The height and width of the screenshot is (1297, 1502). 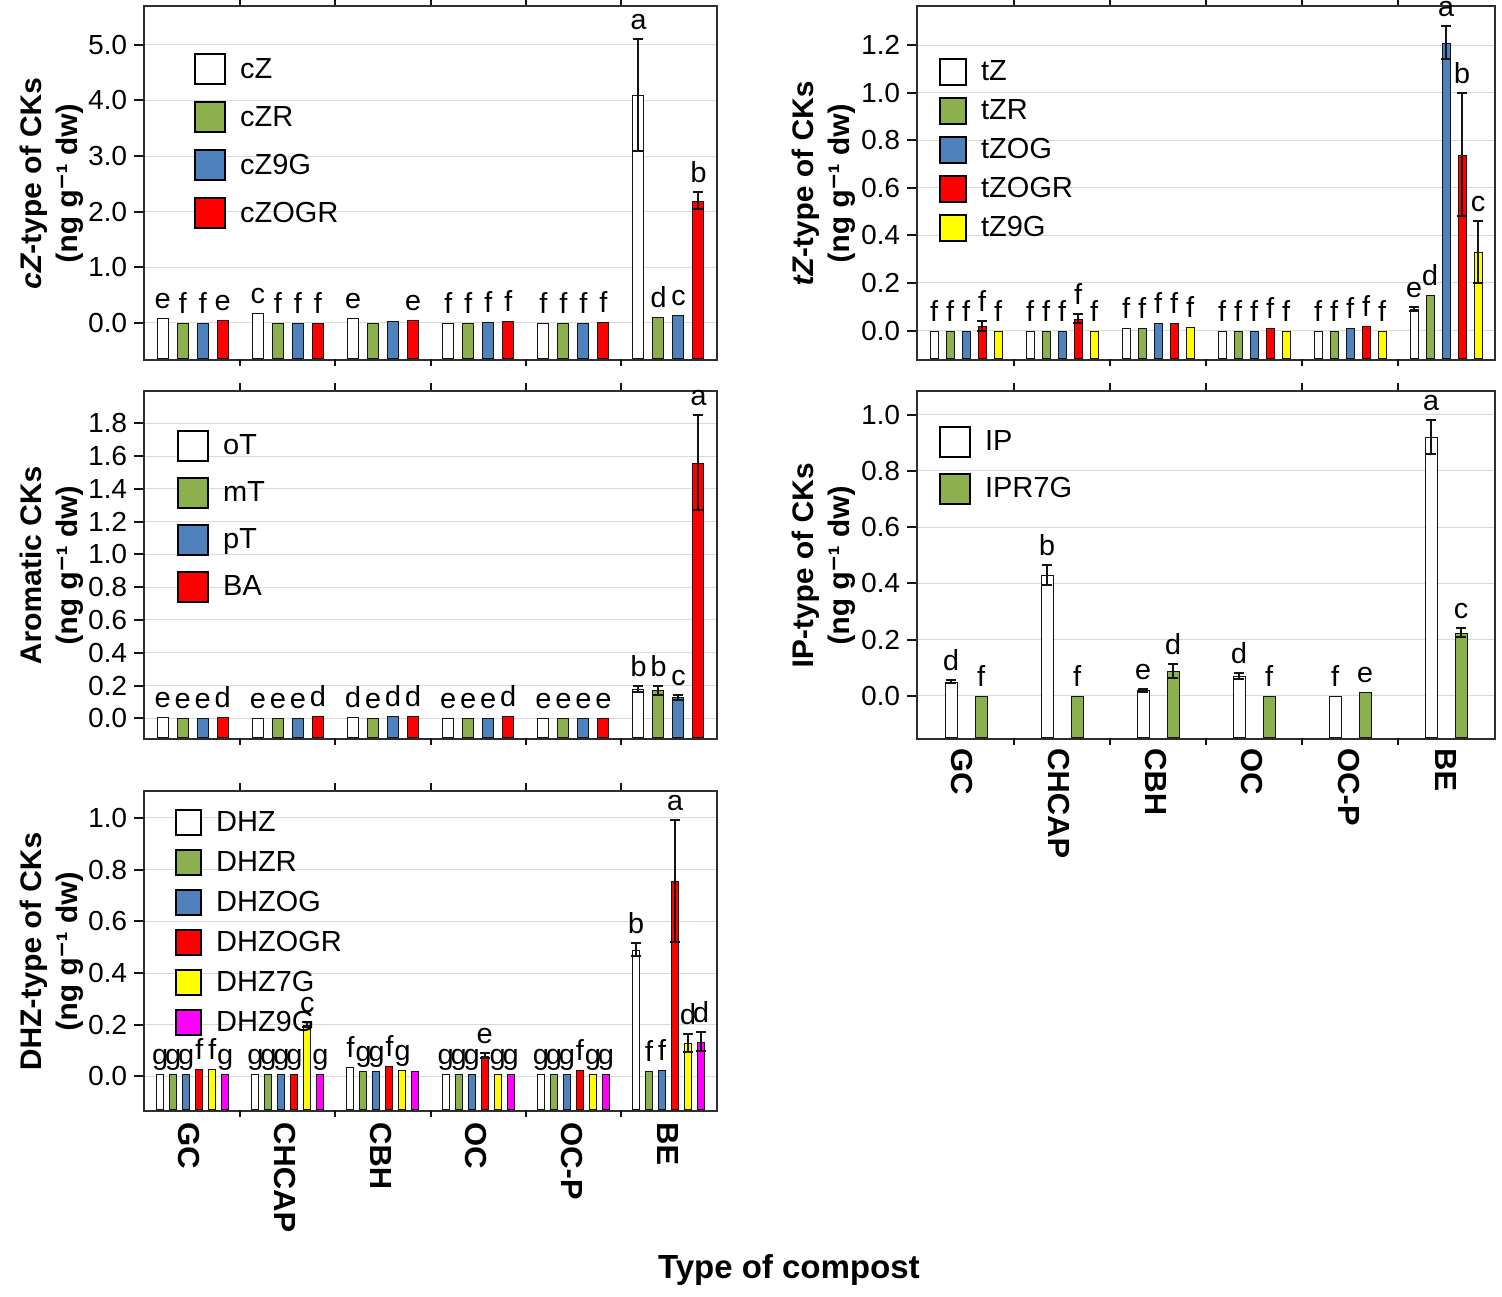 I want to click on bar-BA-GC, so click(x=222, y=727).